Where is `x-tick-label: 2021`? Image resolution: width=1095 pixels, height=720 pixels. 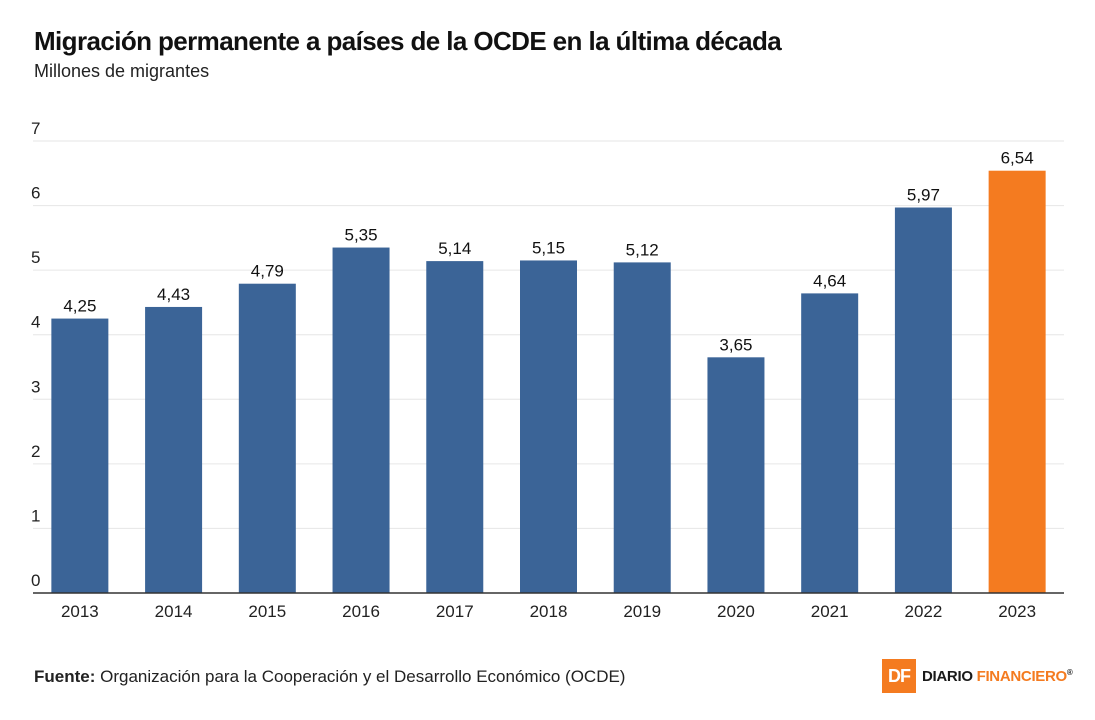 x-tick-label: 2021 is located at coordinates (830, 611).